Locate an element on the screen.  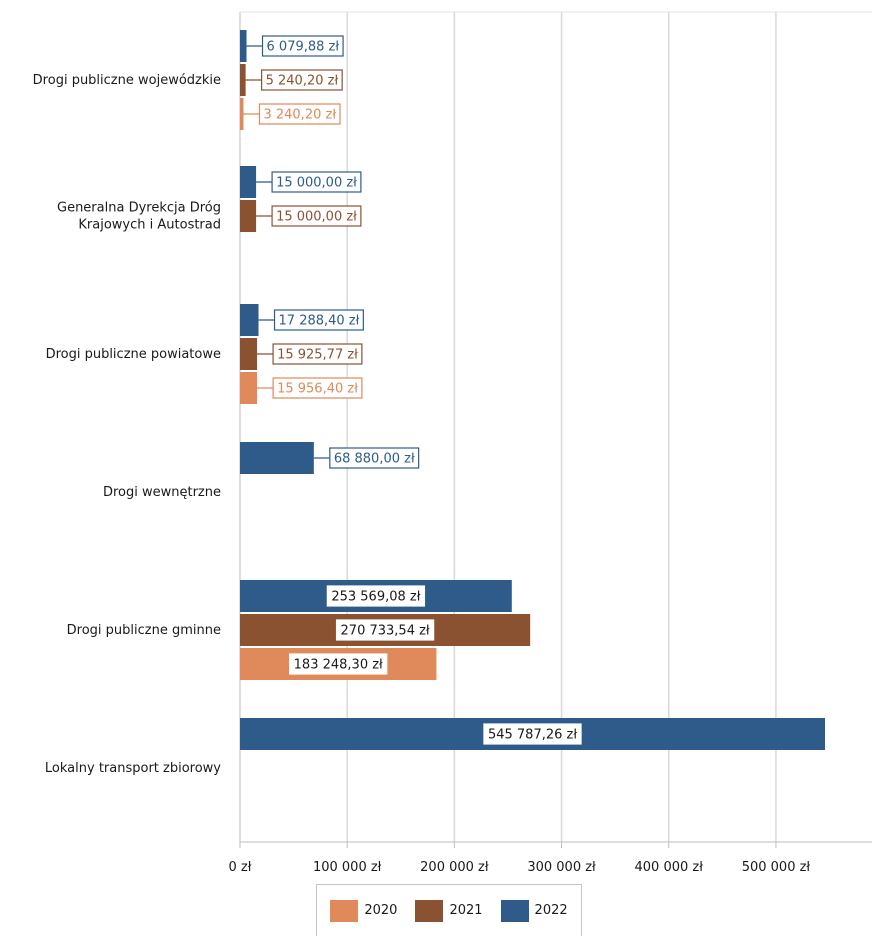
data-label-2020-drogi-publiczne-gminne: 183 248,30 zł is located at coordinates (338, 665).